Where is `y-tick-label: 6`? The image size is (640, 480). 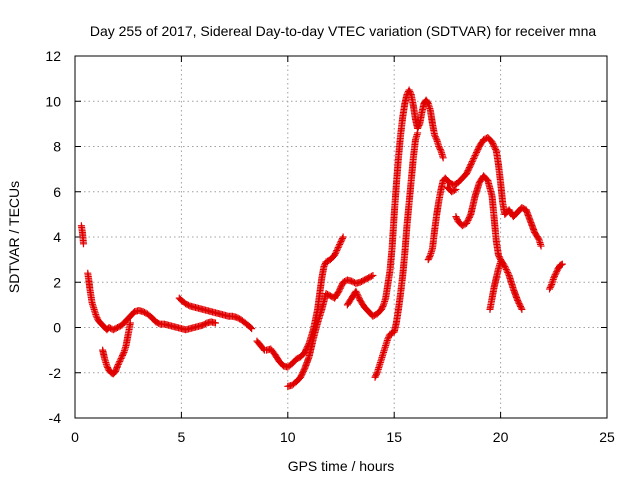
y-tick-label: 6 is located at coordinates (57, 192).